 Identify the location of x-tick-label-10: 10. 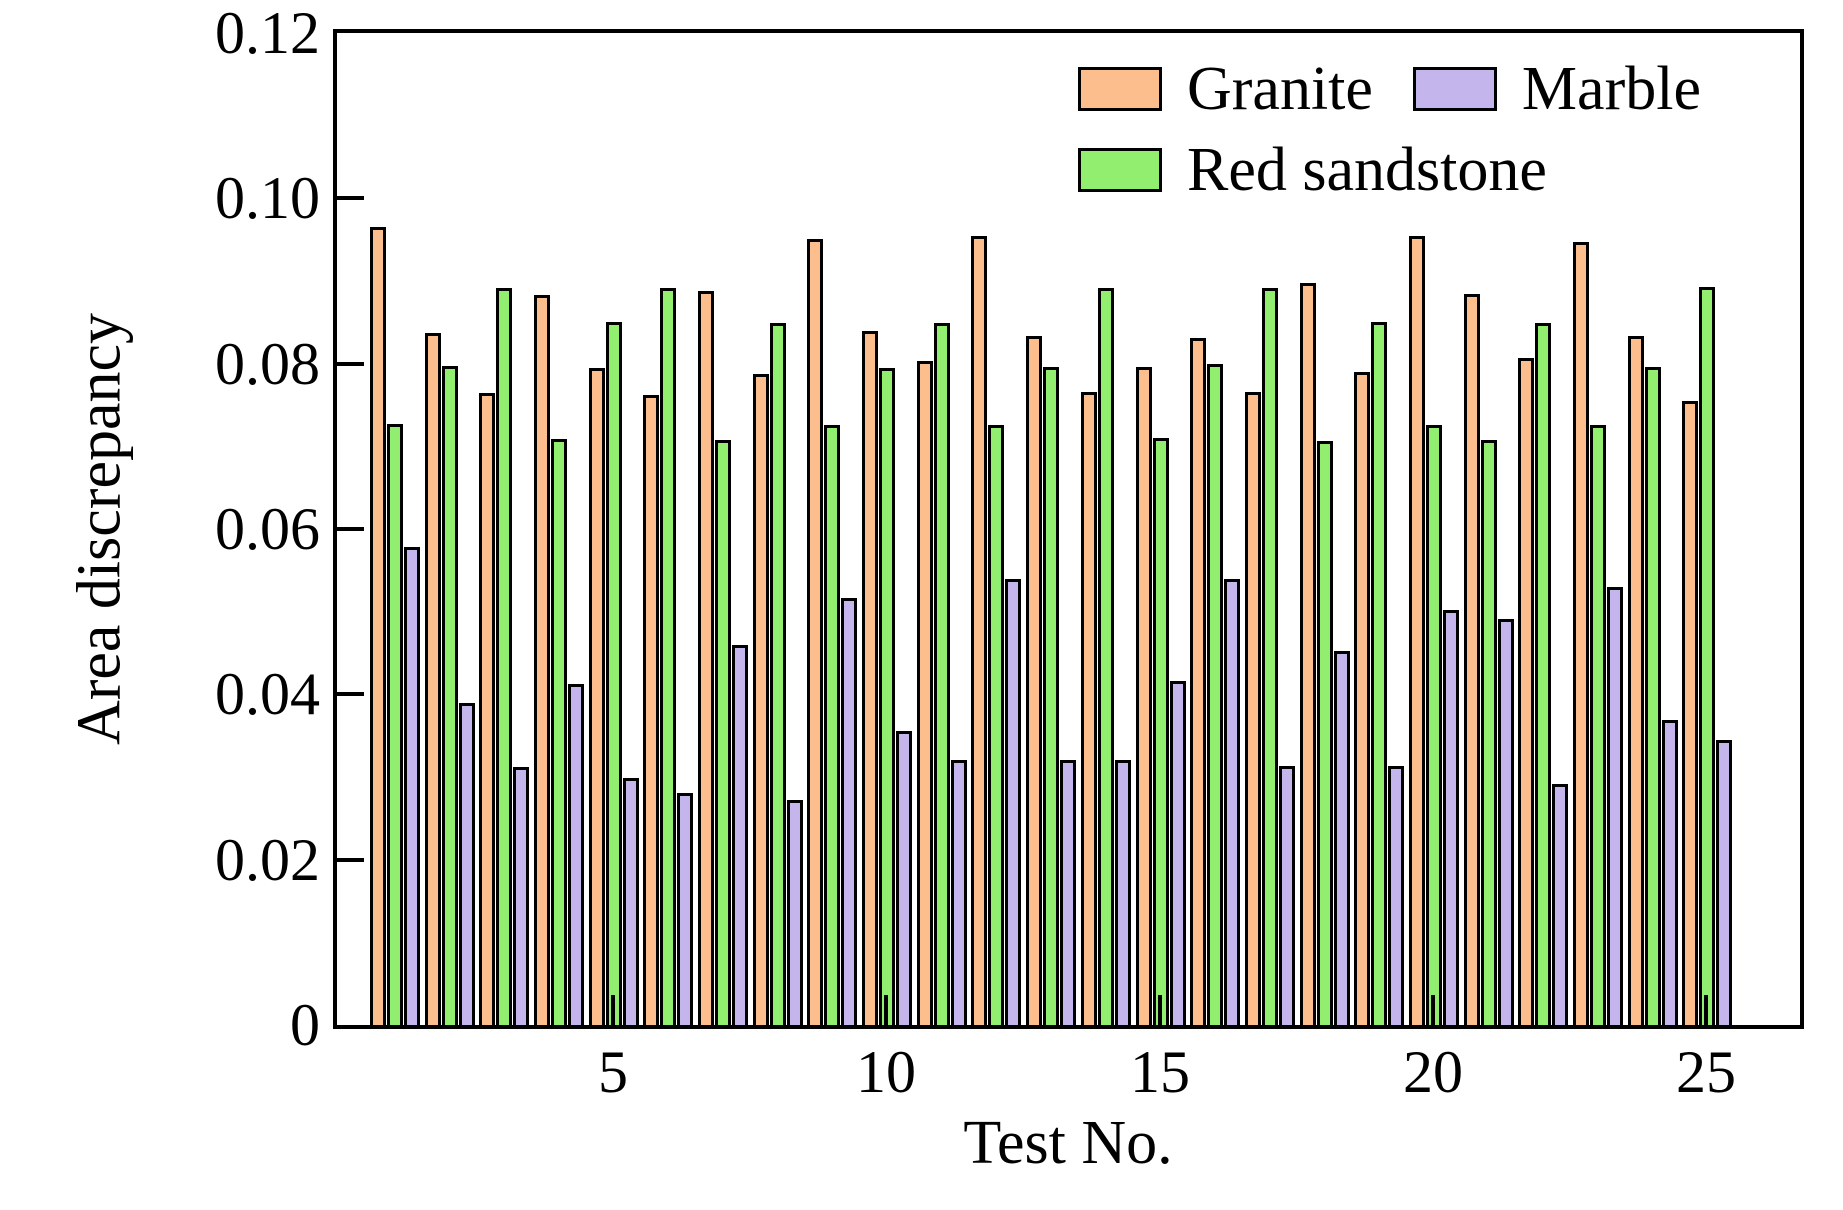
(886, 1072).